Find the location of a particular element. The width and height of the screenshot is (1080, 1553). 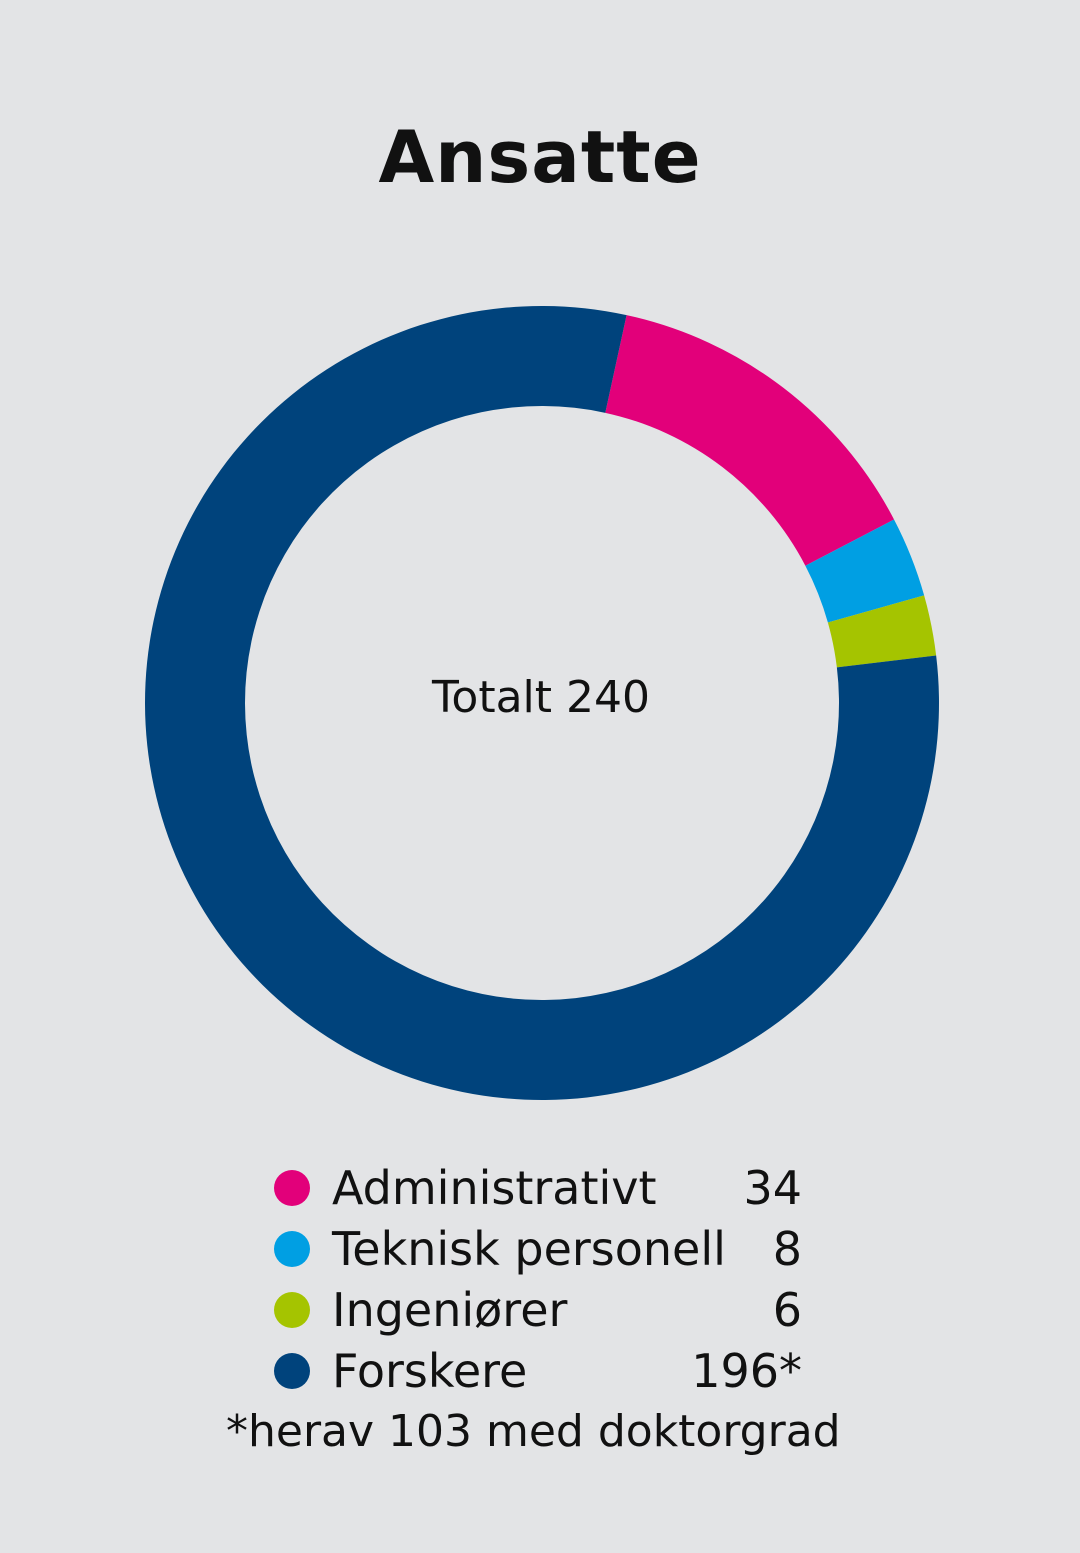

legend-label: Teknisk personell is located at coordinates (529, 1249).